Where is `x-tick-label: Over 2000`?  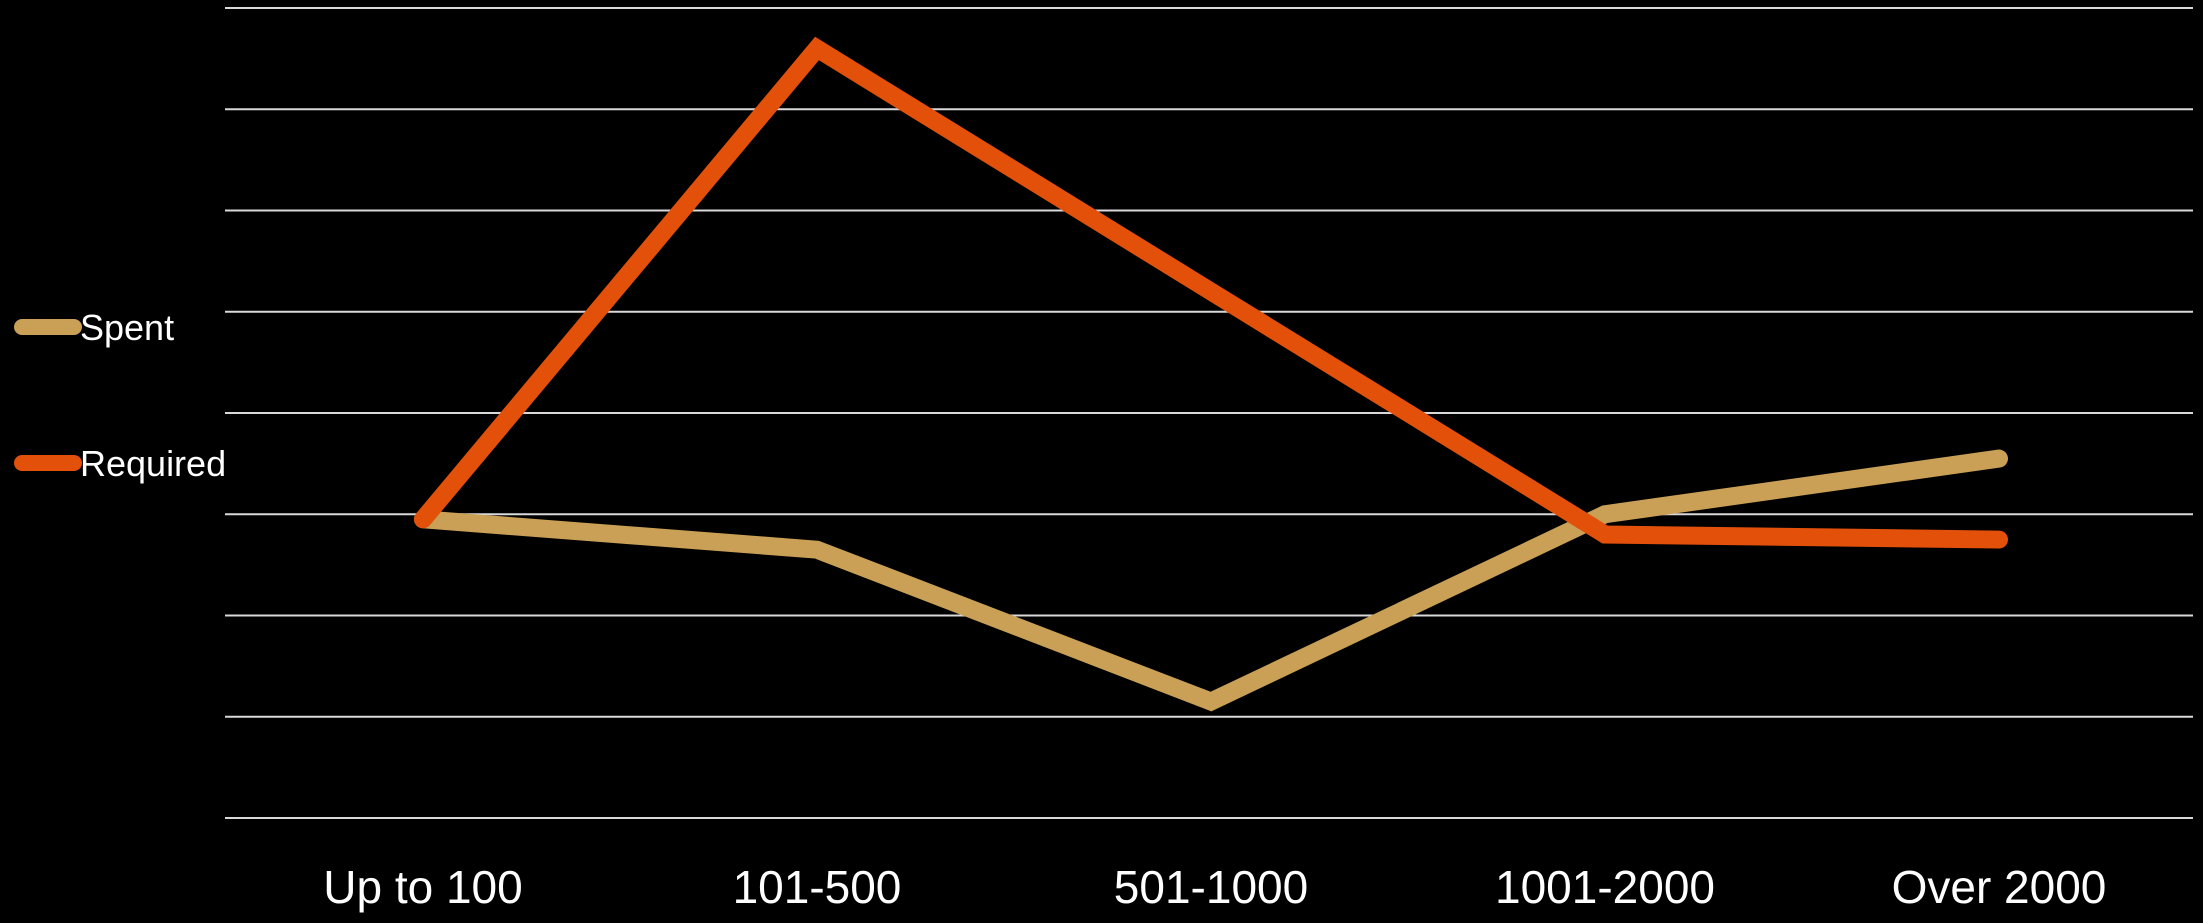
x-tick-label: Over 2000 is located at coordinates (1999, 887).